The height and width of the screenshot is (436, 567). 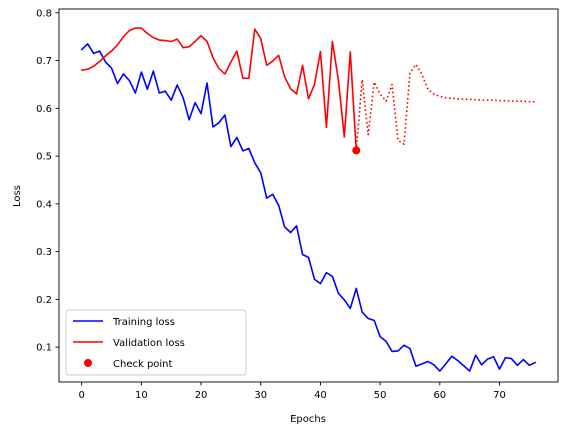 What do you see at coordinates (260, 395) in the screenshot?
I see `x-tick-label: 30` at bounding box center [260, 395].